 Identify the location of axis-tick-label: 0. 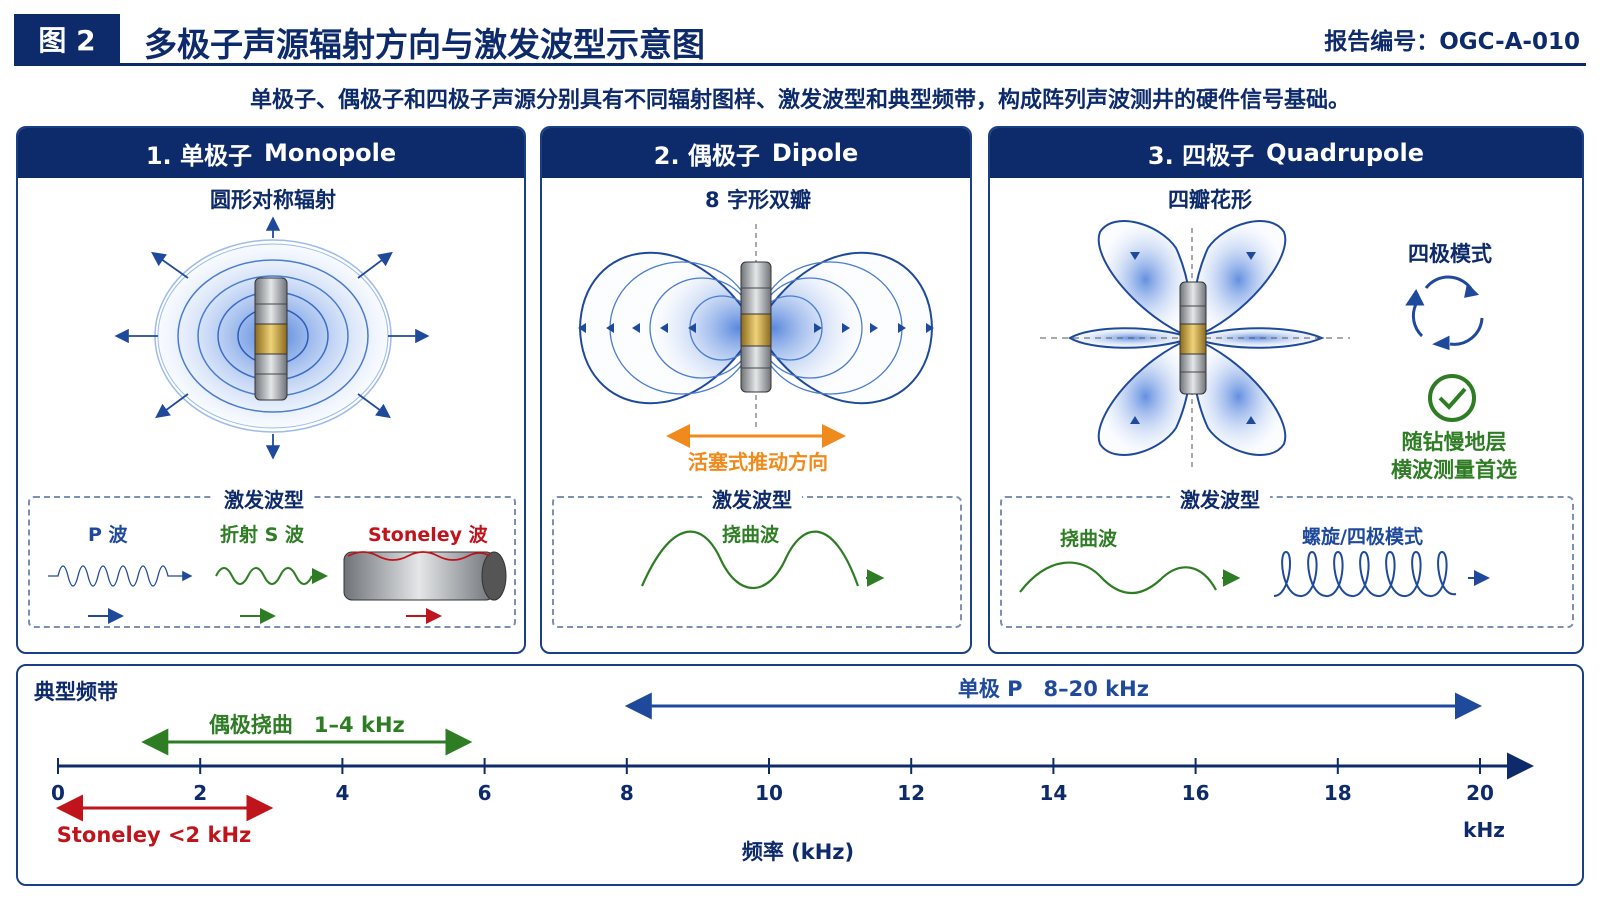
(58, 793).